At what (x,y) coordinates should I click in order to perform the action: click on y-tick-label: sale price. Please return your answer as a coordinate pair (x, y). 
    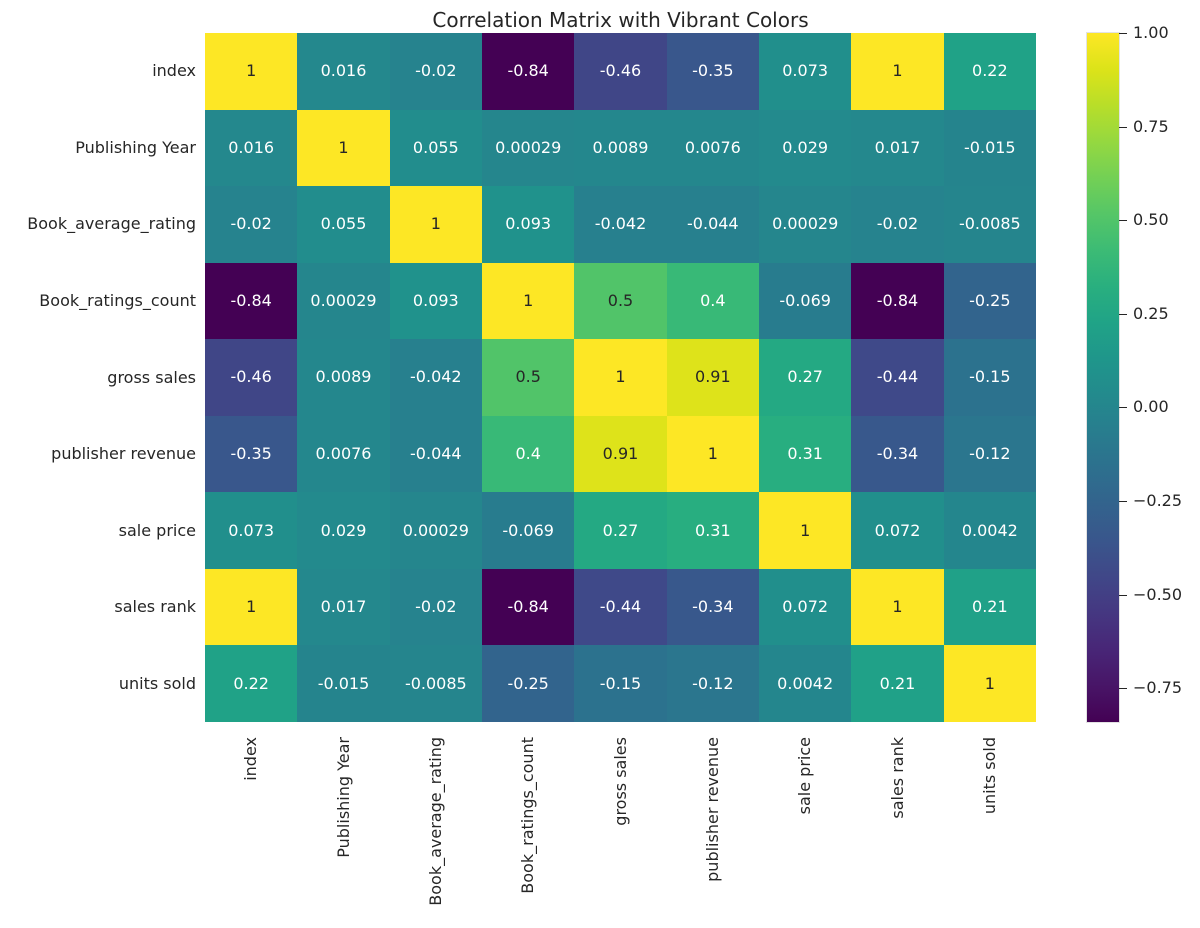
    Looking at the image, I should click on (157, 530).